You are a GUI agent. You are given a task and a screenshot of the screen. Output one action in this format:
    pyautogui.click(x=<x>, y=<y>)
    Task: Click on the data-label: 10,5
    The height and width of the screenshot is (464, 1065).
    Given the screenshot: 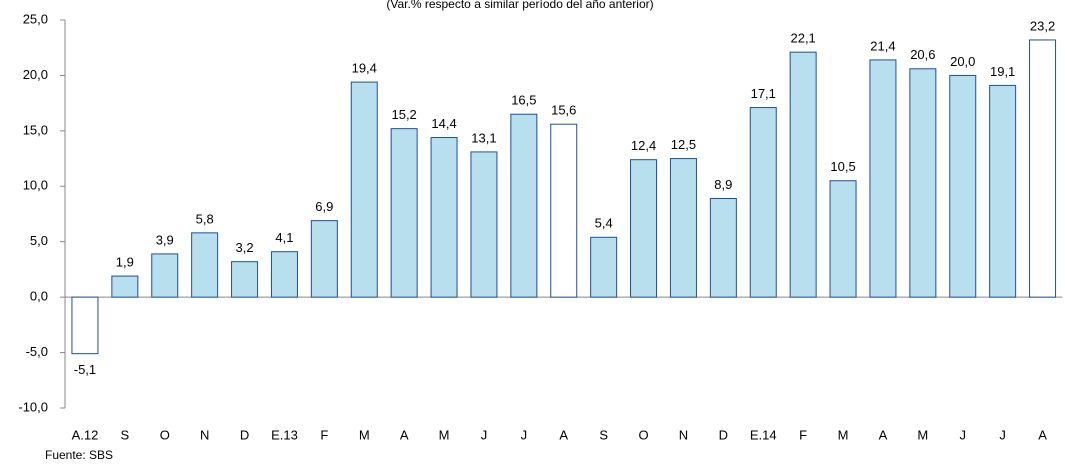 What is the action you would take?
    pyautogui.click(x=842, y=166)
    